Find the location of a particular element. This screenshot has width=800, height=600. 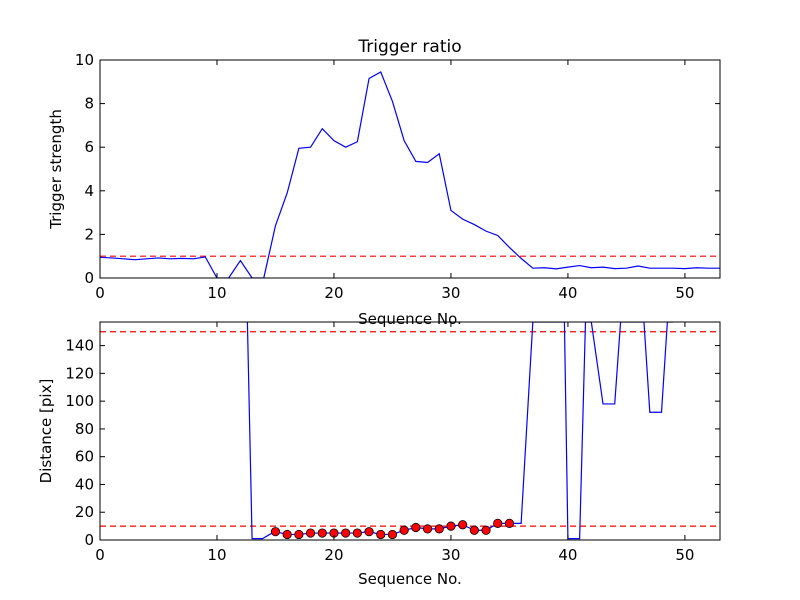

y-tick-label: 120 is located at coordinates (79, 373).